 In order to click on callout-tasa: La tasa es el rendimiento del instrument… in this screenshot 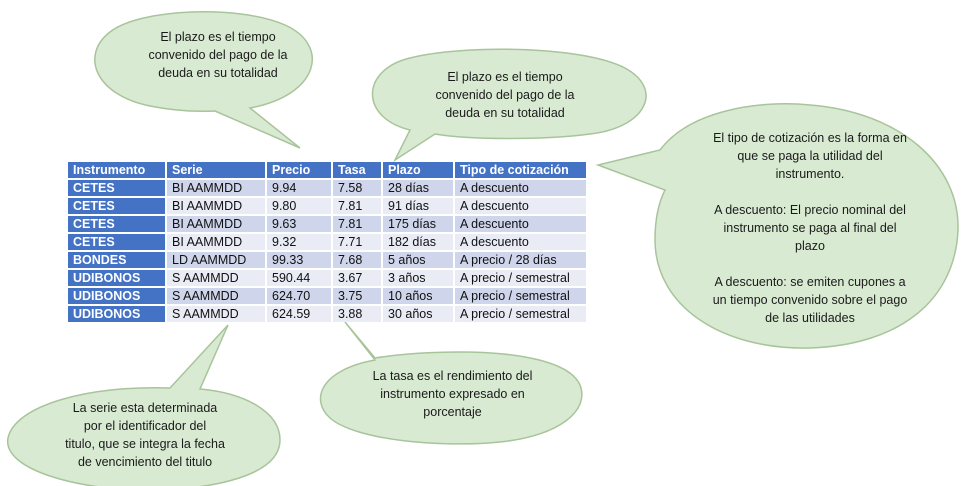, I will do `click(452, 394)`.